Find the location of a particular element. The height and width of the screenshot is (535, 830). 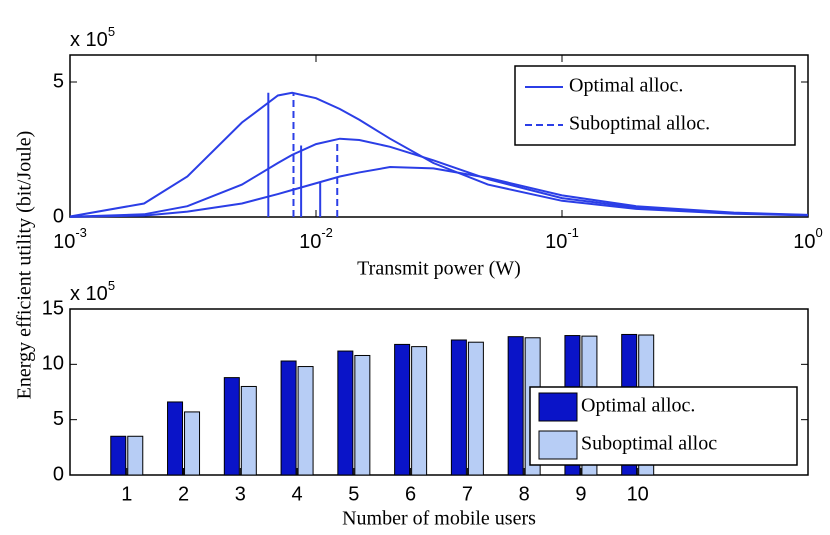

x-tick-label: 10⁰ is located at coordinates (807, 239).